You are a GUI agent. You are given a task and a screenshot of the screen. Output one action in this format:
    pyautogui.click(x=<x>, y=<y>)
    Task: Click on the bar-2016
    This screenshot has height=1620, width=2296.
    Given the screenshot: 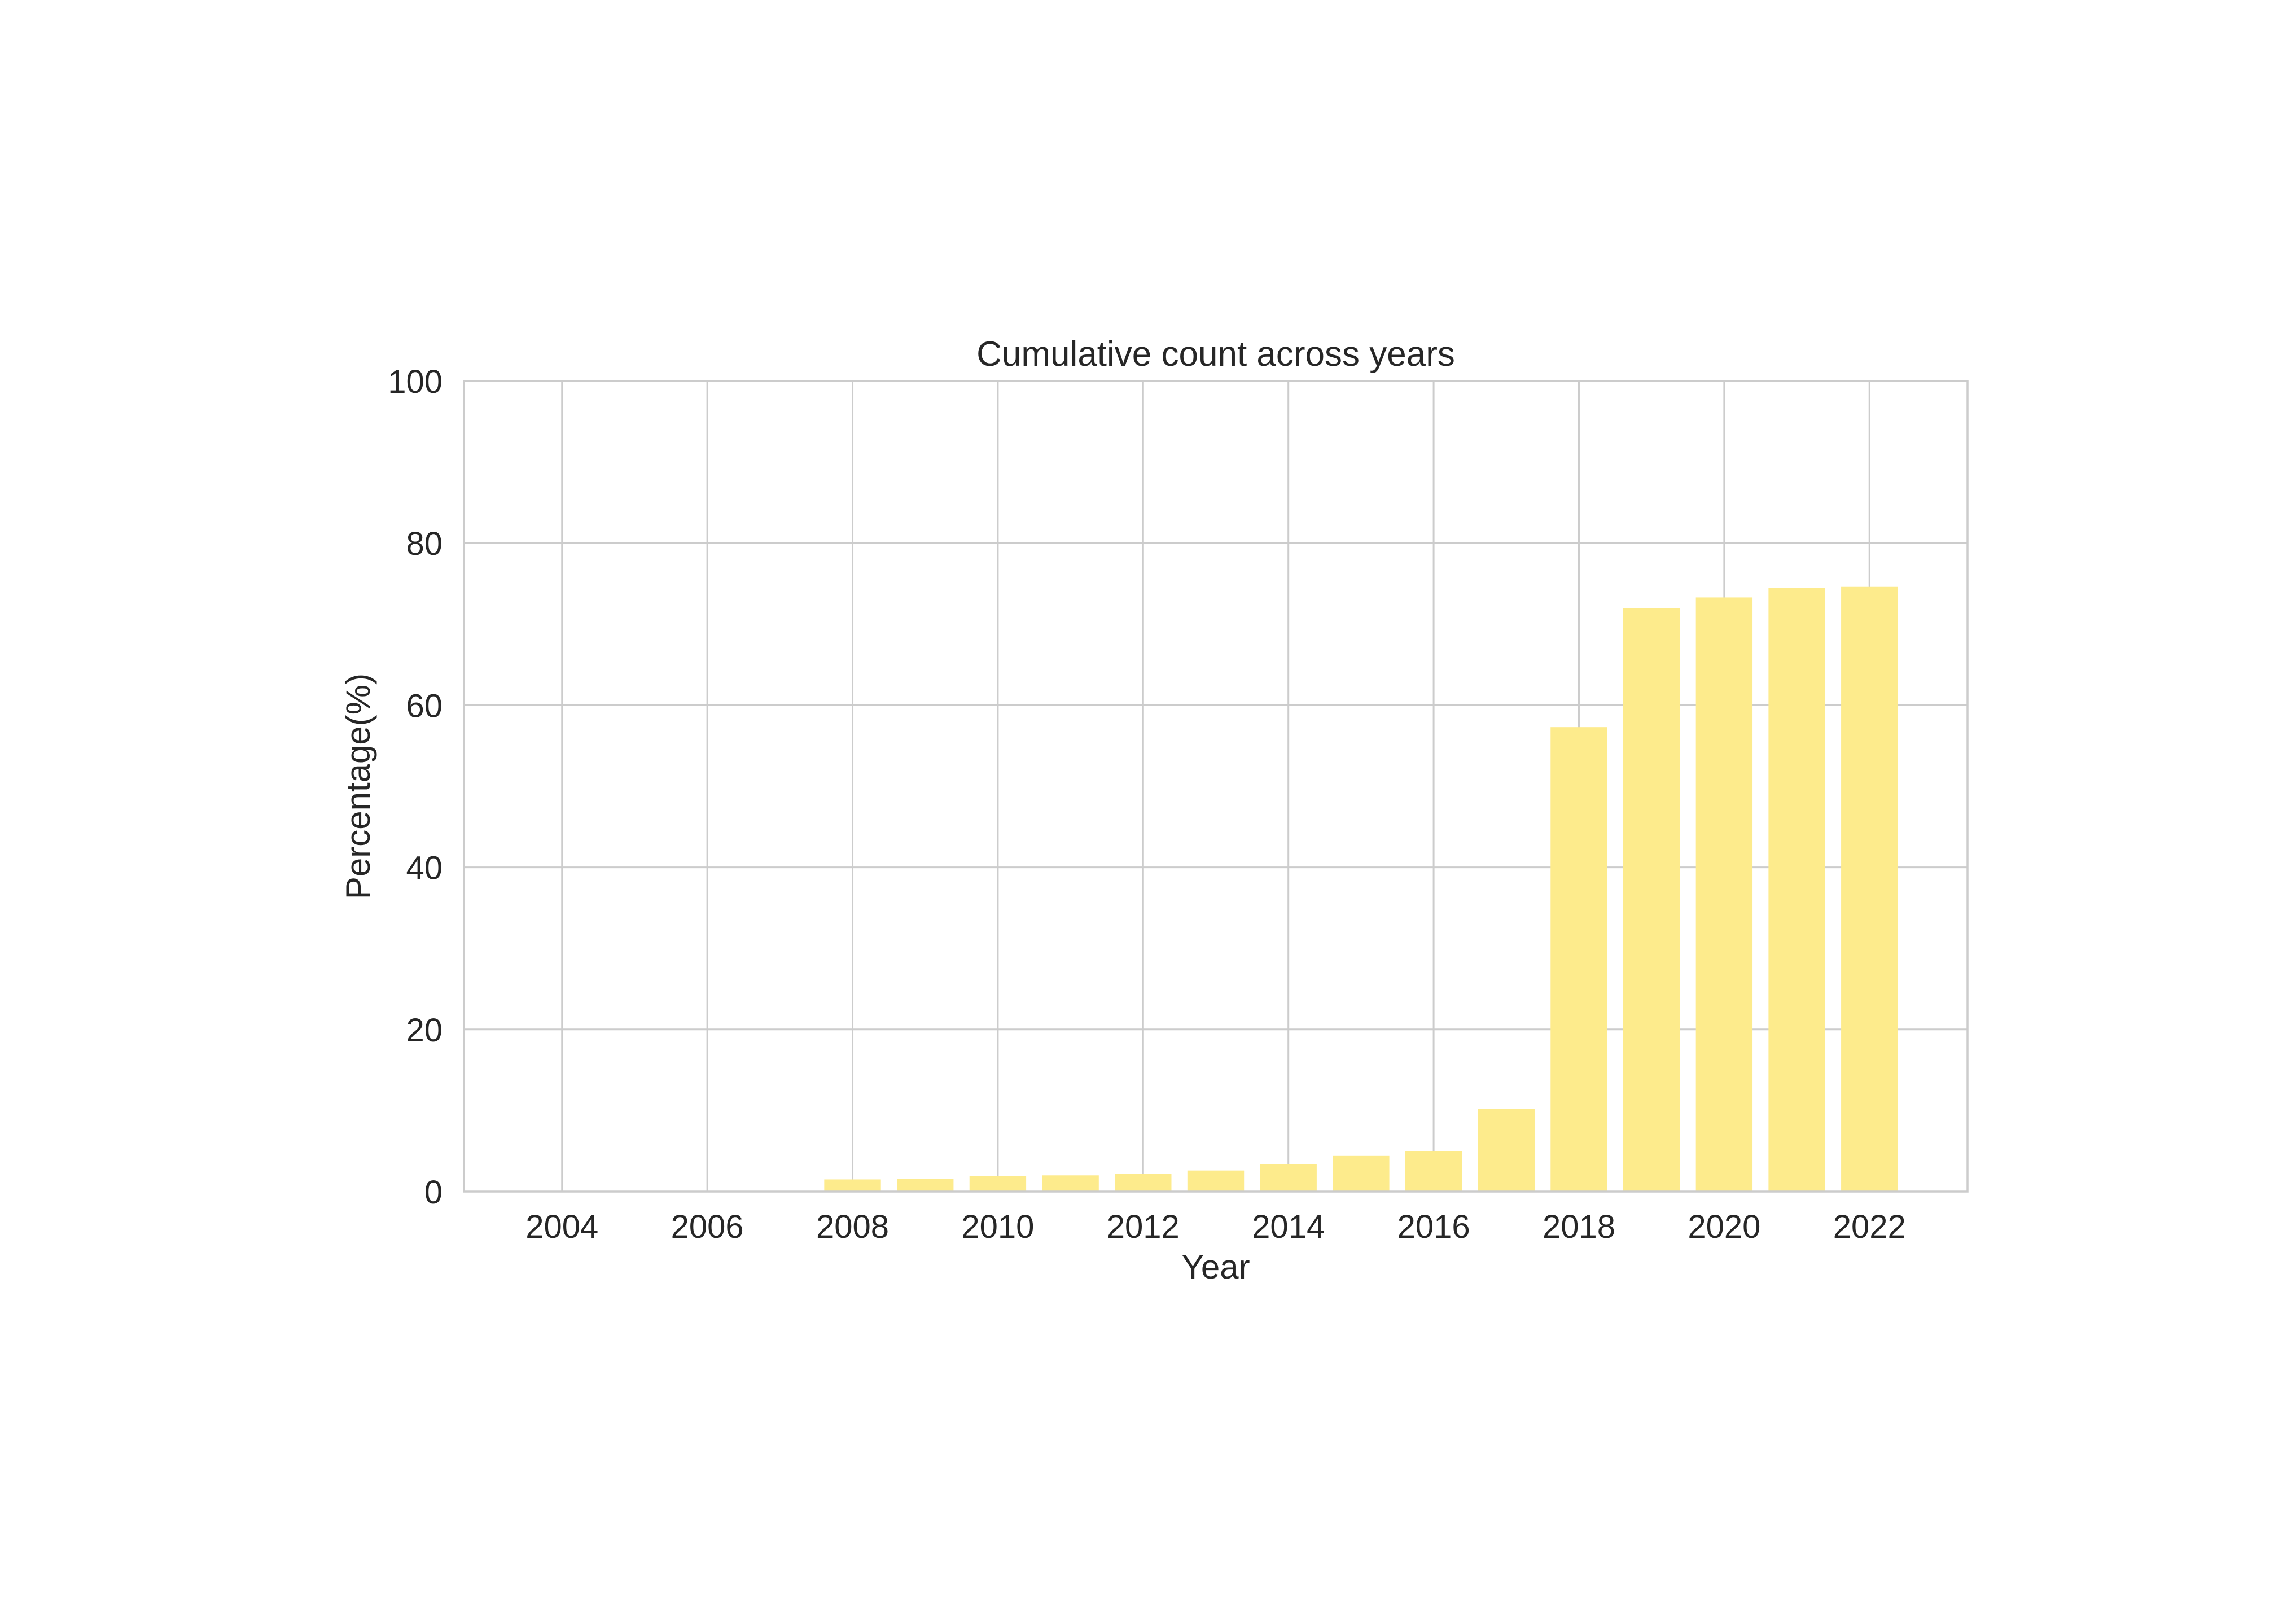 What is the action you would take?
    pyautogui.click(x=1434, y=1171)
    